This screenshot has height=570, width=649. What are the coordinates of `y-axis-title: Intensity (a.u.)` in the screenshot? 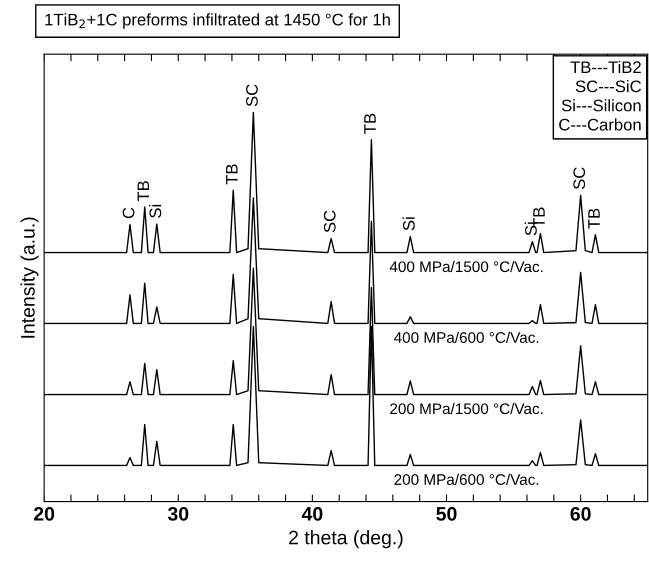 It's located at (29, 277).